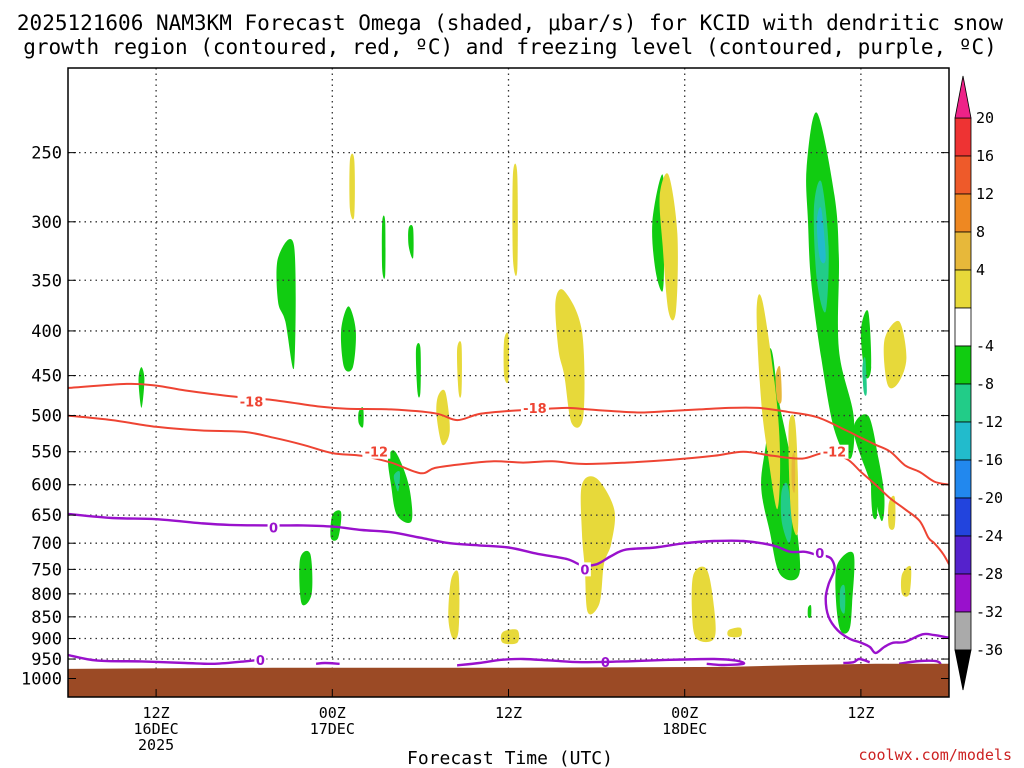 The image size is (1024, 768). What do you see at coordinates (46, 660) in the screenshot?
I see `y-tick-label-950: 950` at bounding box center [46, 660].